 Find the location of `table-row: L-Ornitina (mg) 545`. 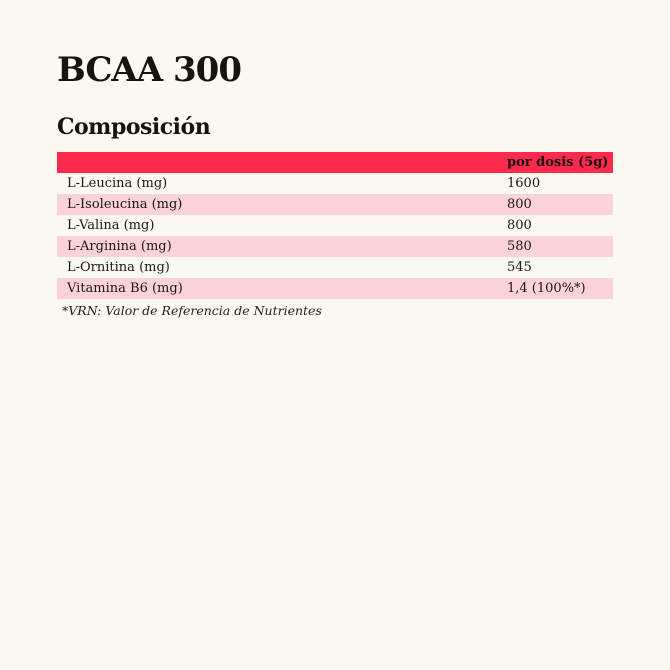

table-row: L-Ornitina (mg) 545 is located at coordinates (335, 267).